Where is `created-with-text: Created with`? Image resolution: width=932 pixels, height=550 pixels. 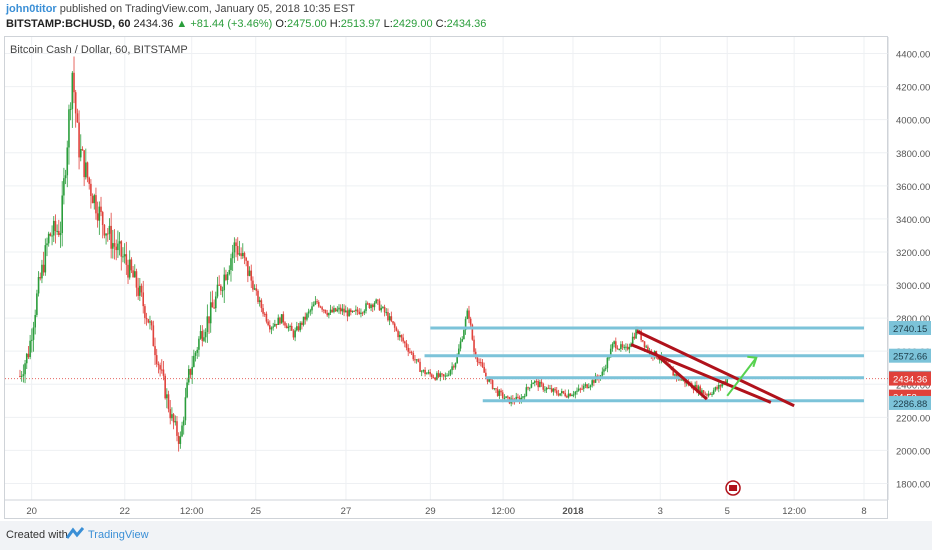 created-with-text: Created with is located at coordinates (37, 535).